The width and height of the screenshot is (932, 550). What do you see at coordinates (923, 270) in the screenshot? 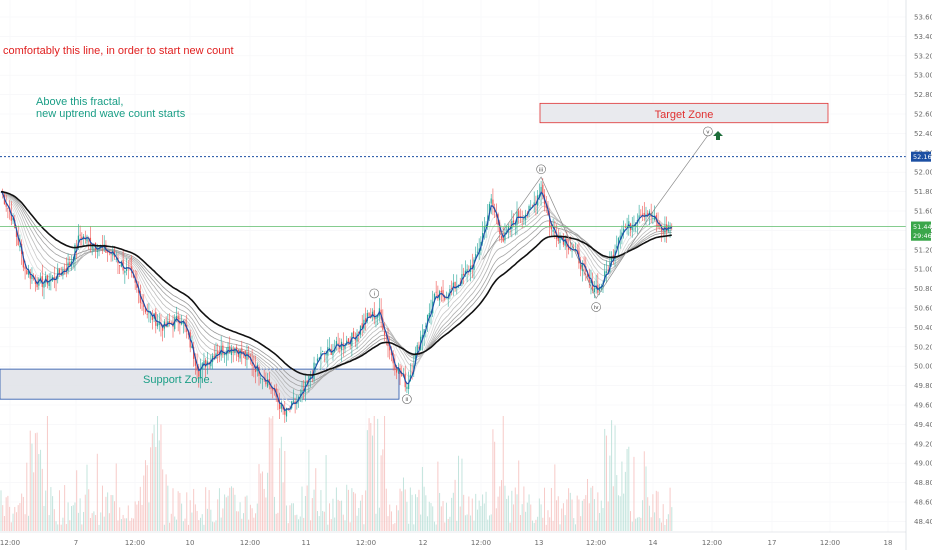
I see `price-tick-label: 51.00` at bounding box center [923, 270].